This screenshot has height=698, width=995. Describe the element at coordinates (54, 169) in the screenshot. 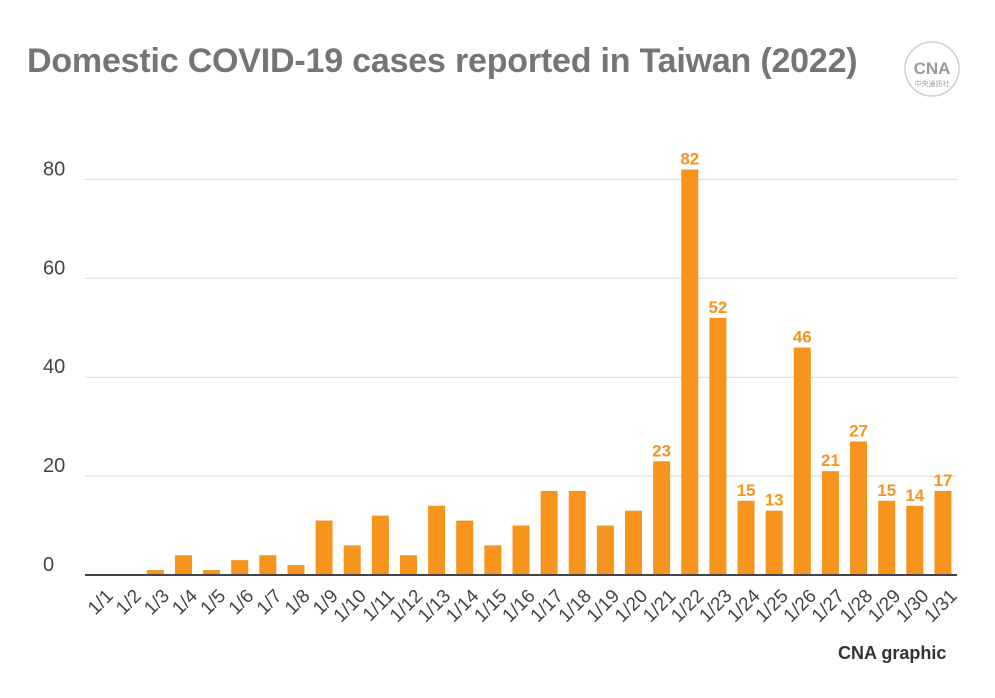

I see `y-tick-label: 80` at that location.